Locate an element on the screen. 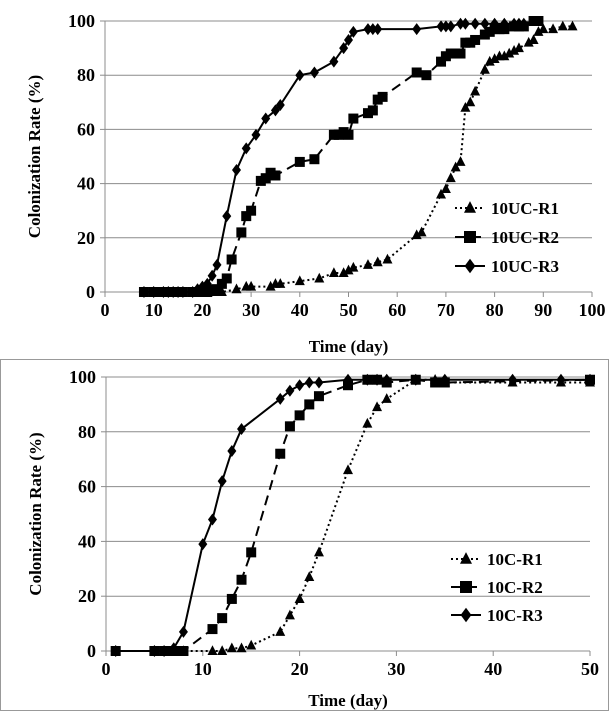  y-tick-label: 20 is located at coordinates (86, 238).